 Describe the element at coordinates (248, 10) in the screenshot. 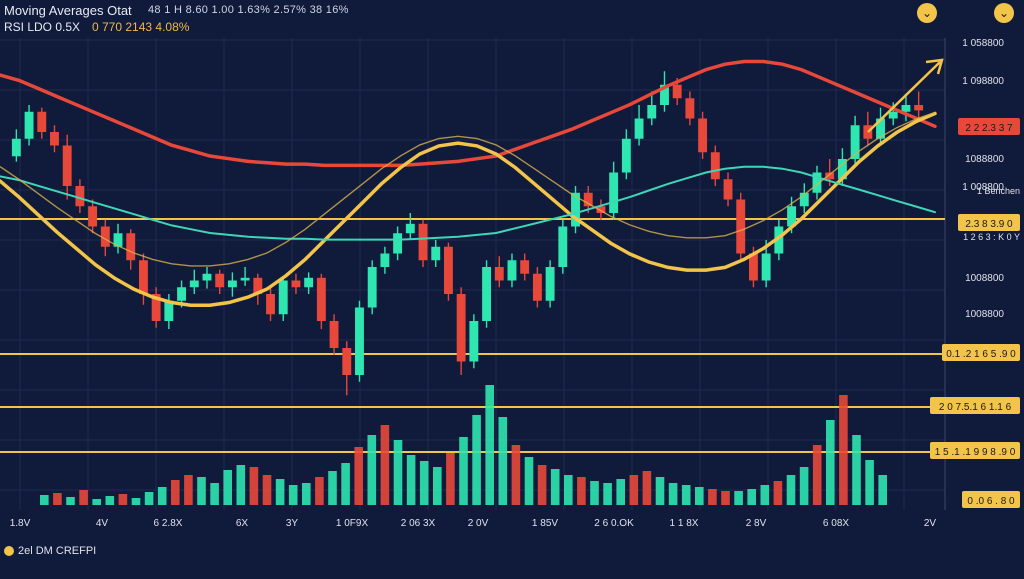

I see `header-stats: 48 1 H 8.60 1.00 1.63% 2.57% 38 16%` at that location.